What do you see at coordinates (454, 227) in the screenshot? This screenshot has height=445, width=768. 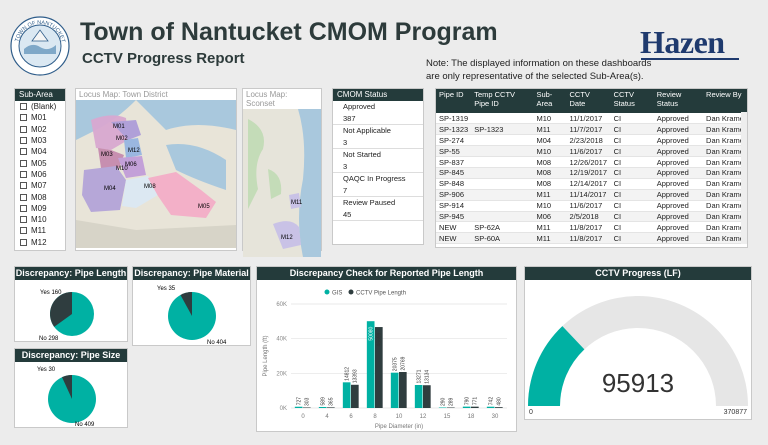 I see `table-cell: NEW` at bounding box center [454, 227].